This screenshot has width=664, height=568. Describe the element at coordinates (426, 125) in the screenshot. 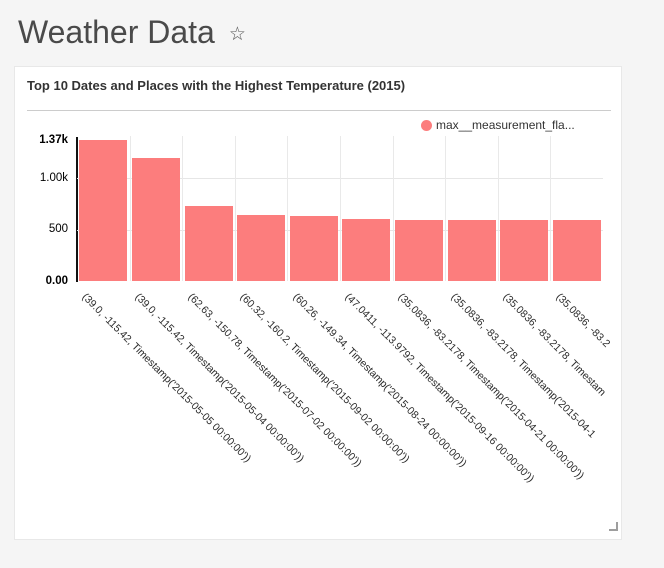

I see `legend-series-dot-icon` at that location.